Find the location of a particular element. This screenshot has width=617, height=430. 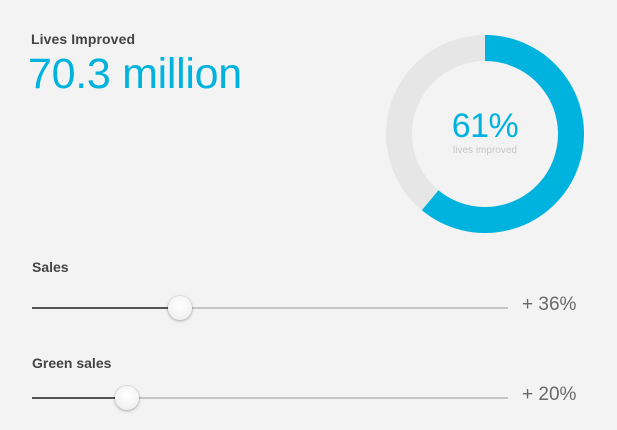

donut-percent: 61% is located at coordinates (485, 125).